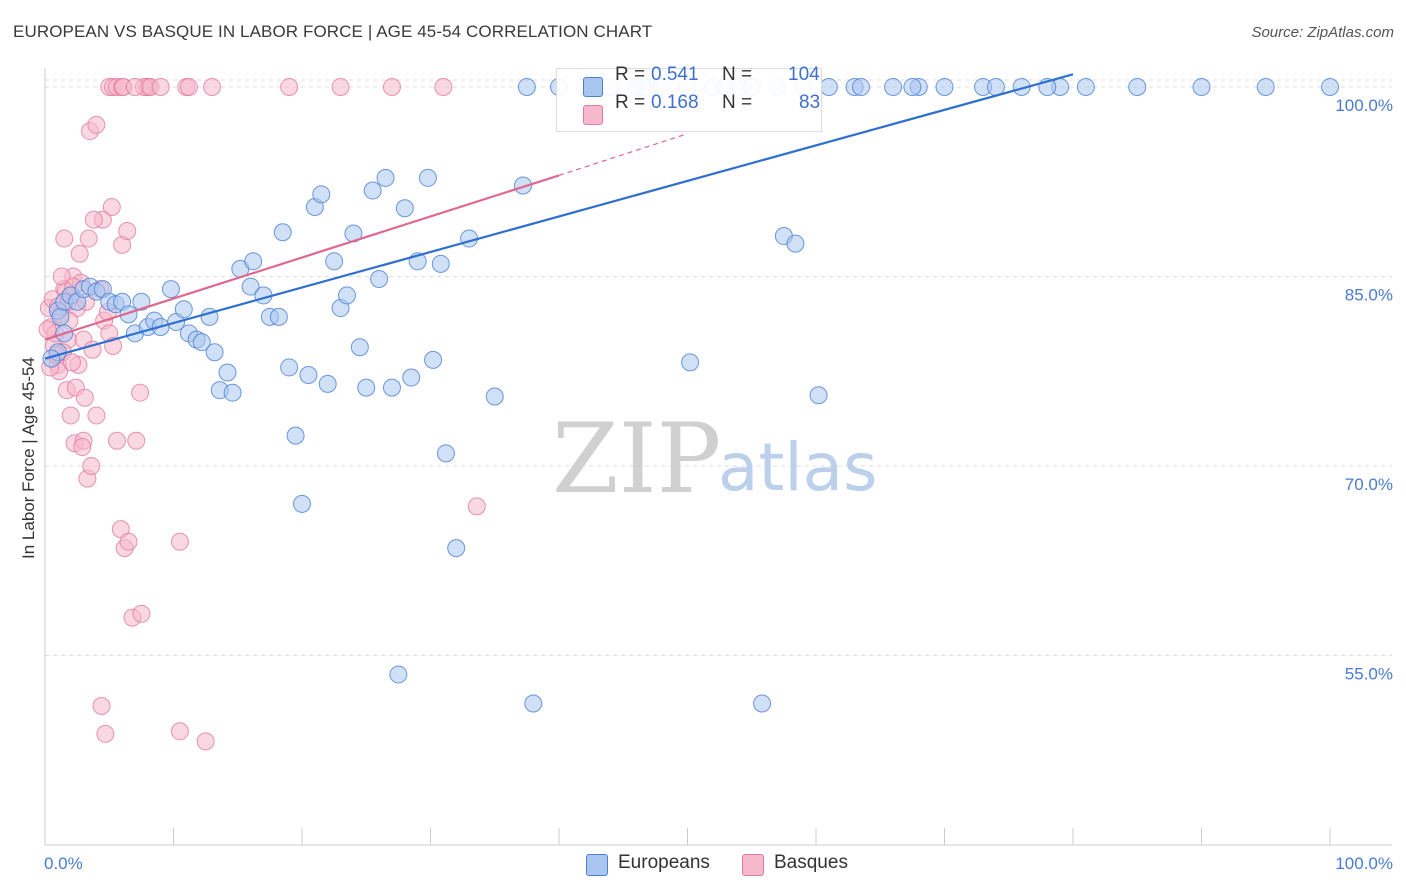  Describe the element at coordinates (798, 467) in the screenshot. I see `watermark-atlas: atlas` at that location.